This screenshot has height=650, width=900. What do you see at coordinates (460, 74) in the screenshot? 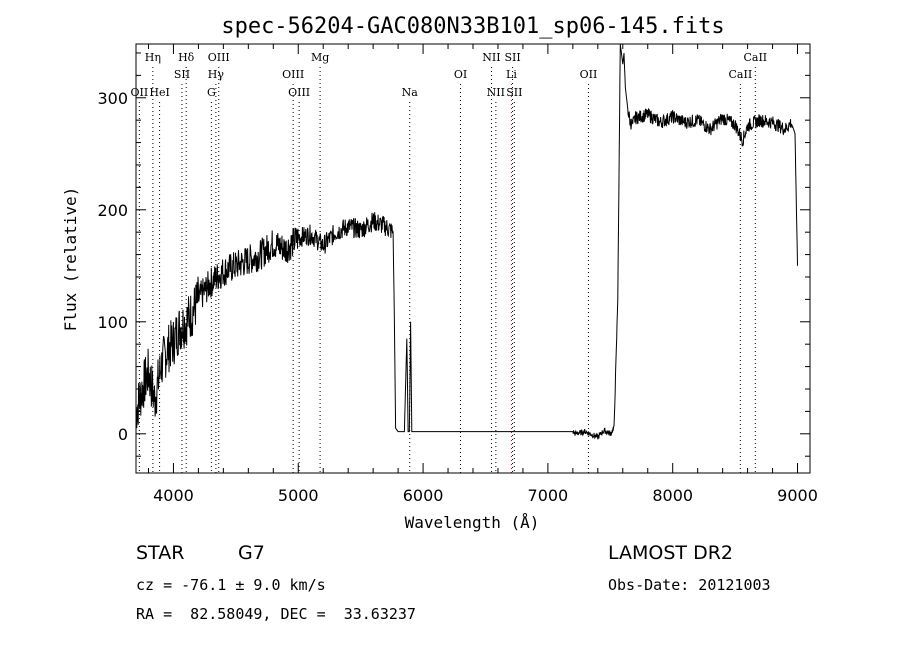
I see `line-marker-label: OI` at bounding box center [460, 74].